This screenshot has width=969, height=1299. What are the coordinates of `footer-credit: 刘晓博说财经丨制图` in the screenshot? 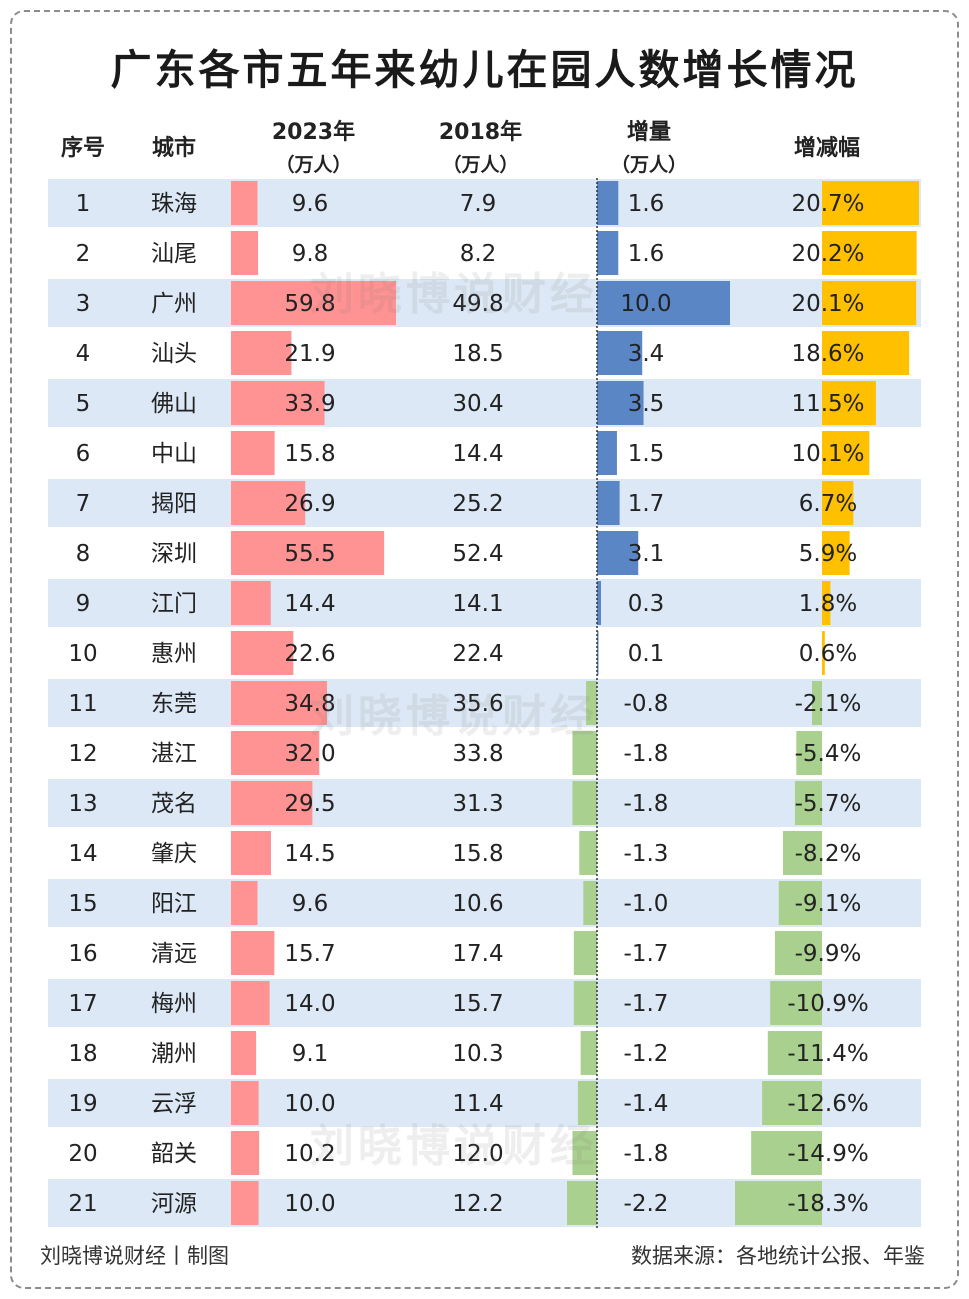 It's located at (134, 1256).